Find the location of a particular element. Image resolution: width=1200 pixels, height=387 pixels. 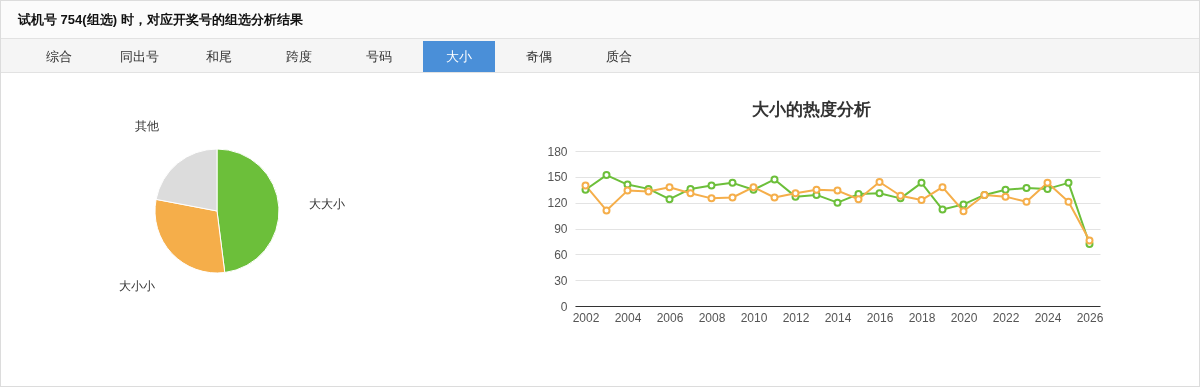

text: 综合 is located at coordinates (59, 57).